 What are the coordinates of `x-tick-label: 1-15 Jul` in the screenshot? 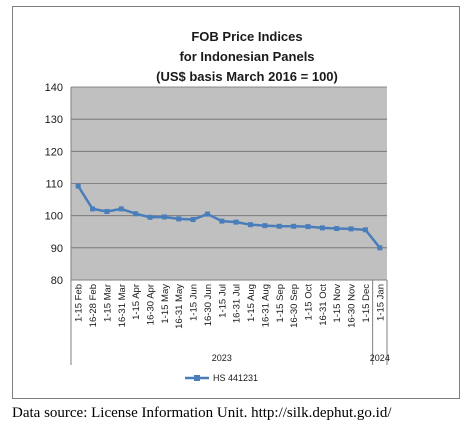 It's located at (222, 301).